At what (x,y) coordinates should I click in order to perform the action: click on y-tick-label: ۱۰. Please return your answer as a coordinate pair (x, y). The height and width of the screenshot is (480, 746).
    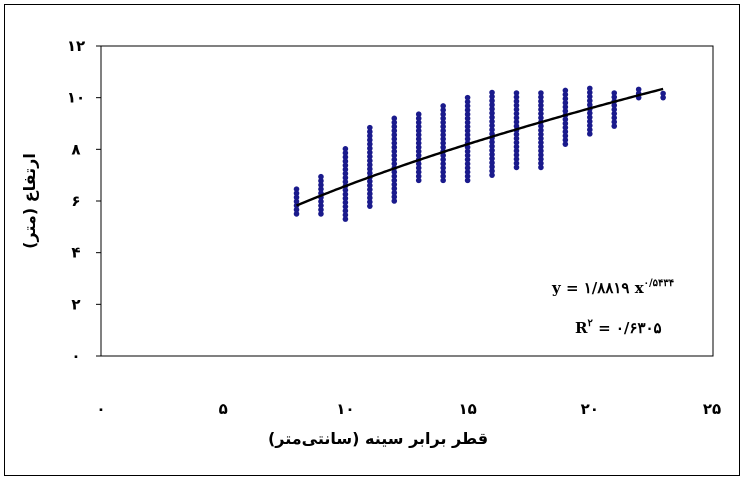
    Looking at the image, I should click on (76, 98).